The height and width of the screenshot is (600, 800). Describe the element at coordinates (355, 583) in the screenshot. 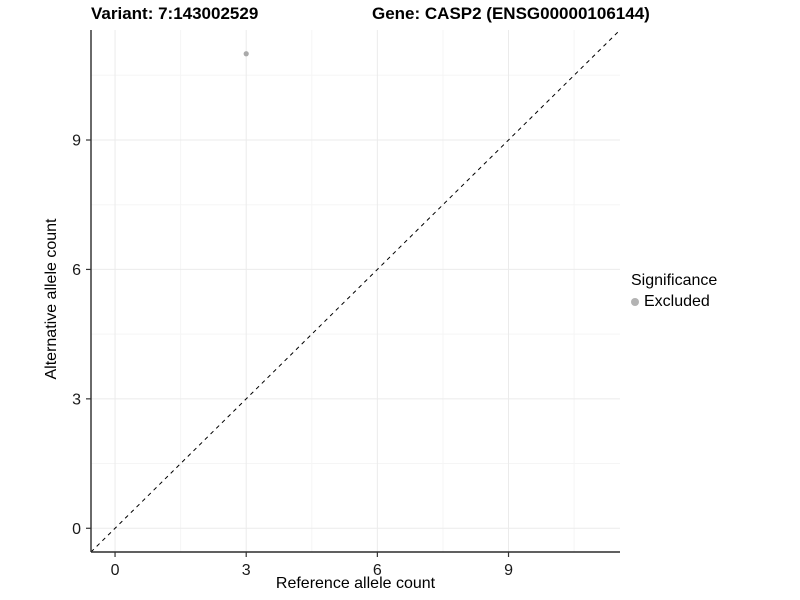

I see `x-axis-title: Reference allele count` at that location.